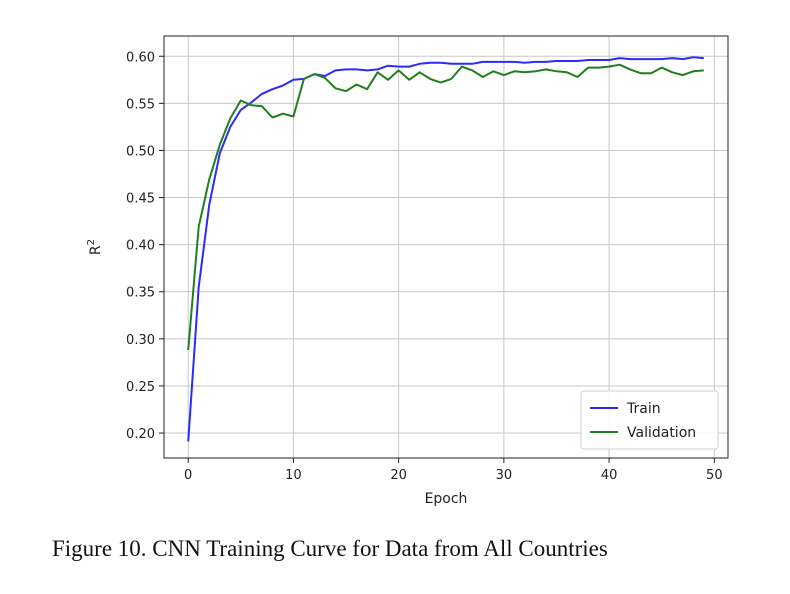 This screenshot has width=790, height=594. What do you see at coordinates (96, 250) in the screenshot?
I see `y-axis-label-base: R` at bounding box center [96, 250].